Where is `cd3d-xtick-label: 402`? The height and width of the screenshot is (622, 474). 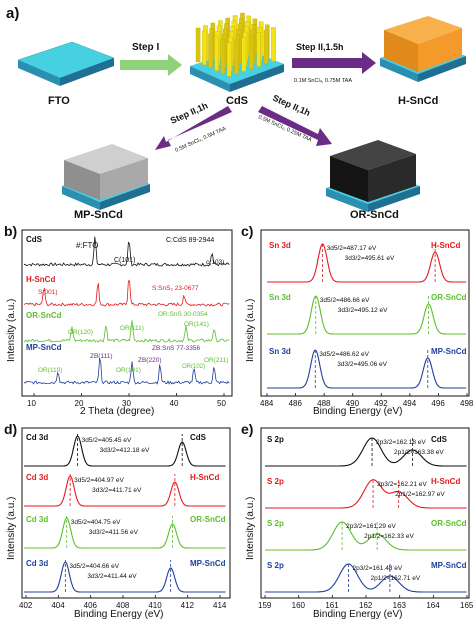
cd3d-xtick-label: 402 is located at coordinates (26, 605).